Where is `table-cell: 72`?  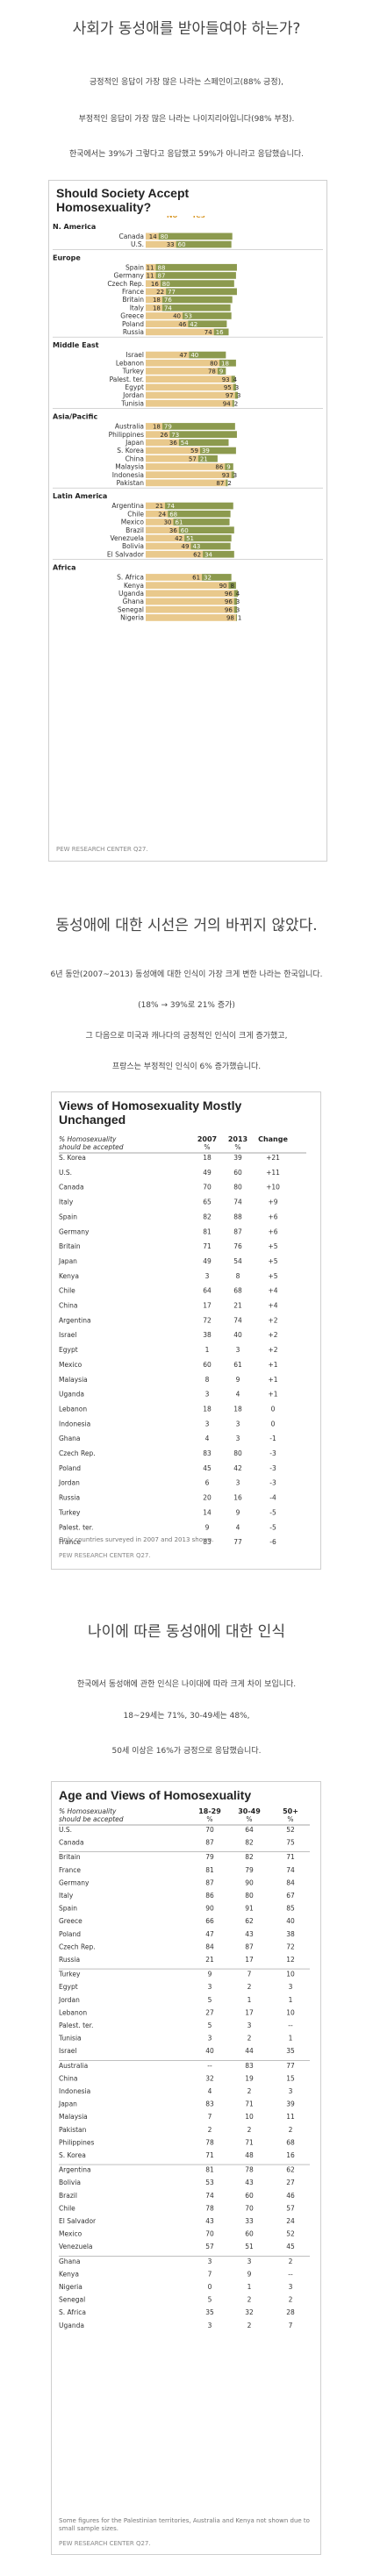
table-cell: 72 is located at coordinates (208, 1320).